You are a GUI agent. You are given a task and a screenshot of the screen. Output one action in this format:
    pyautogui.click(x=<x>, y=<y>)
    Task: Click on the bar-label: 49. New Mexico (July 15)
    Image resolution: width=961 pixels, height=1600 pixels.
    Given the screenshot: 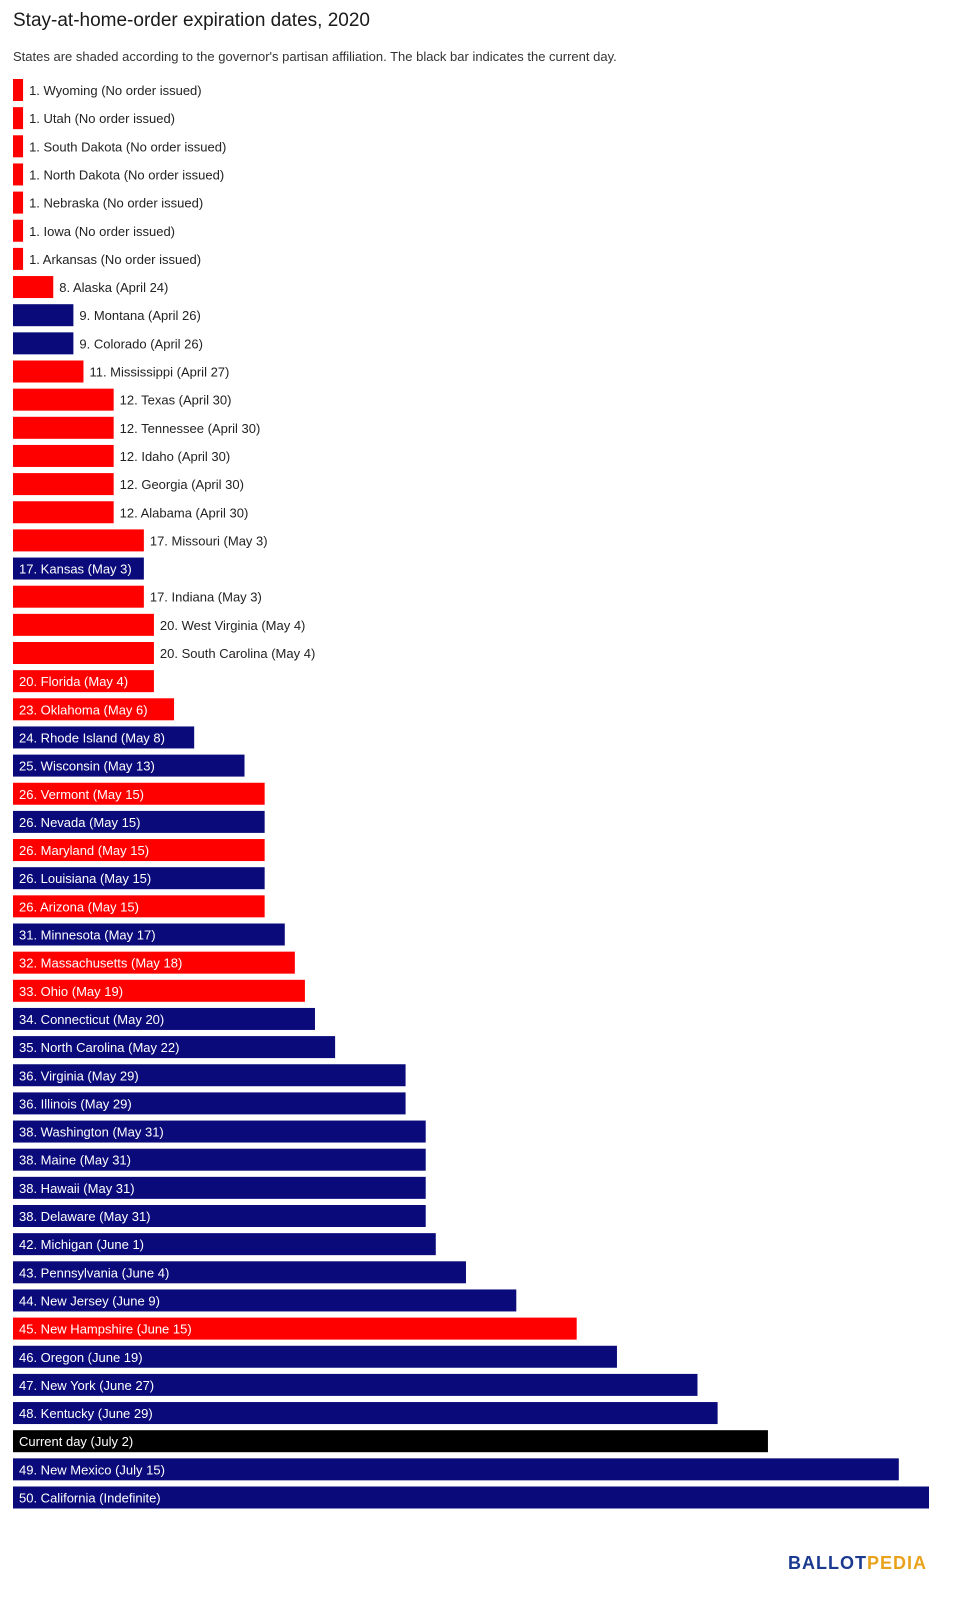 What is the action you would take?
    pyautogui.click(x=92, y=1469)
    